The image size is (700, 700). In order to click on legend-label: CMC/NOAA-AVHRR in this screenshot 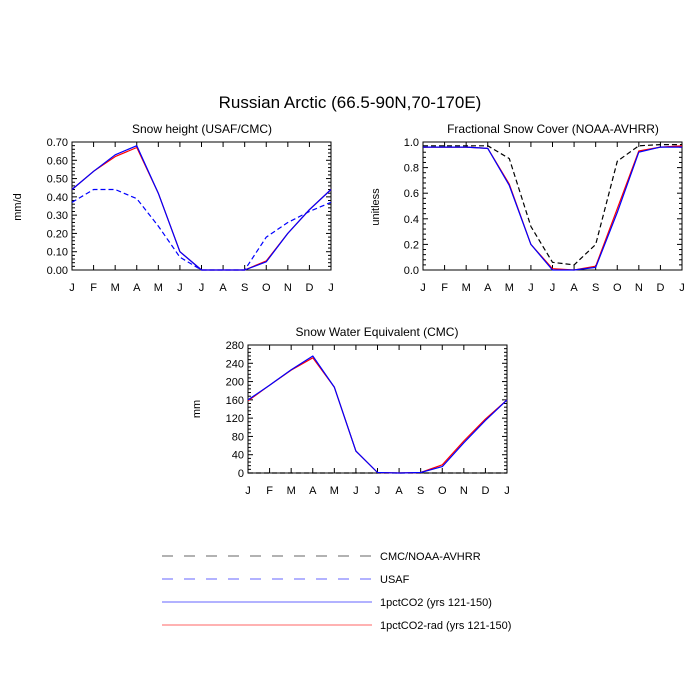, I will do `click(430, 557)`.